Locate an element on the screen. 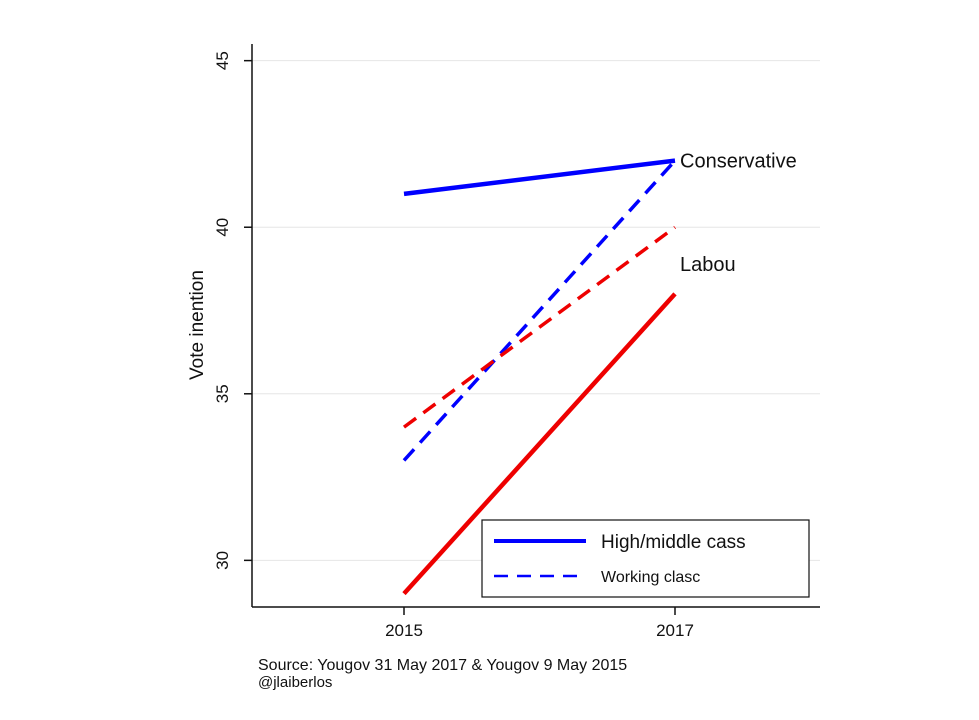 This screenshot has height=720, width=979. series-line-labou-high-middle-cass is located at coordinates (539, 444).